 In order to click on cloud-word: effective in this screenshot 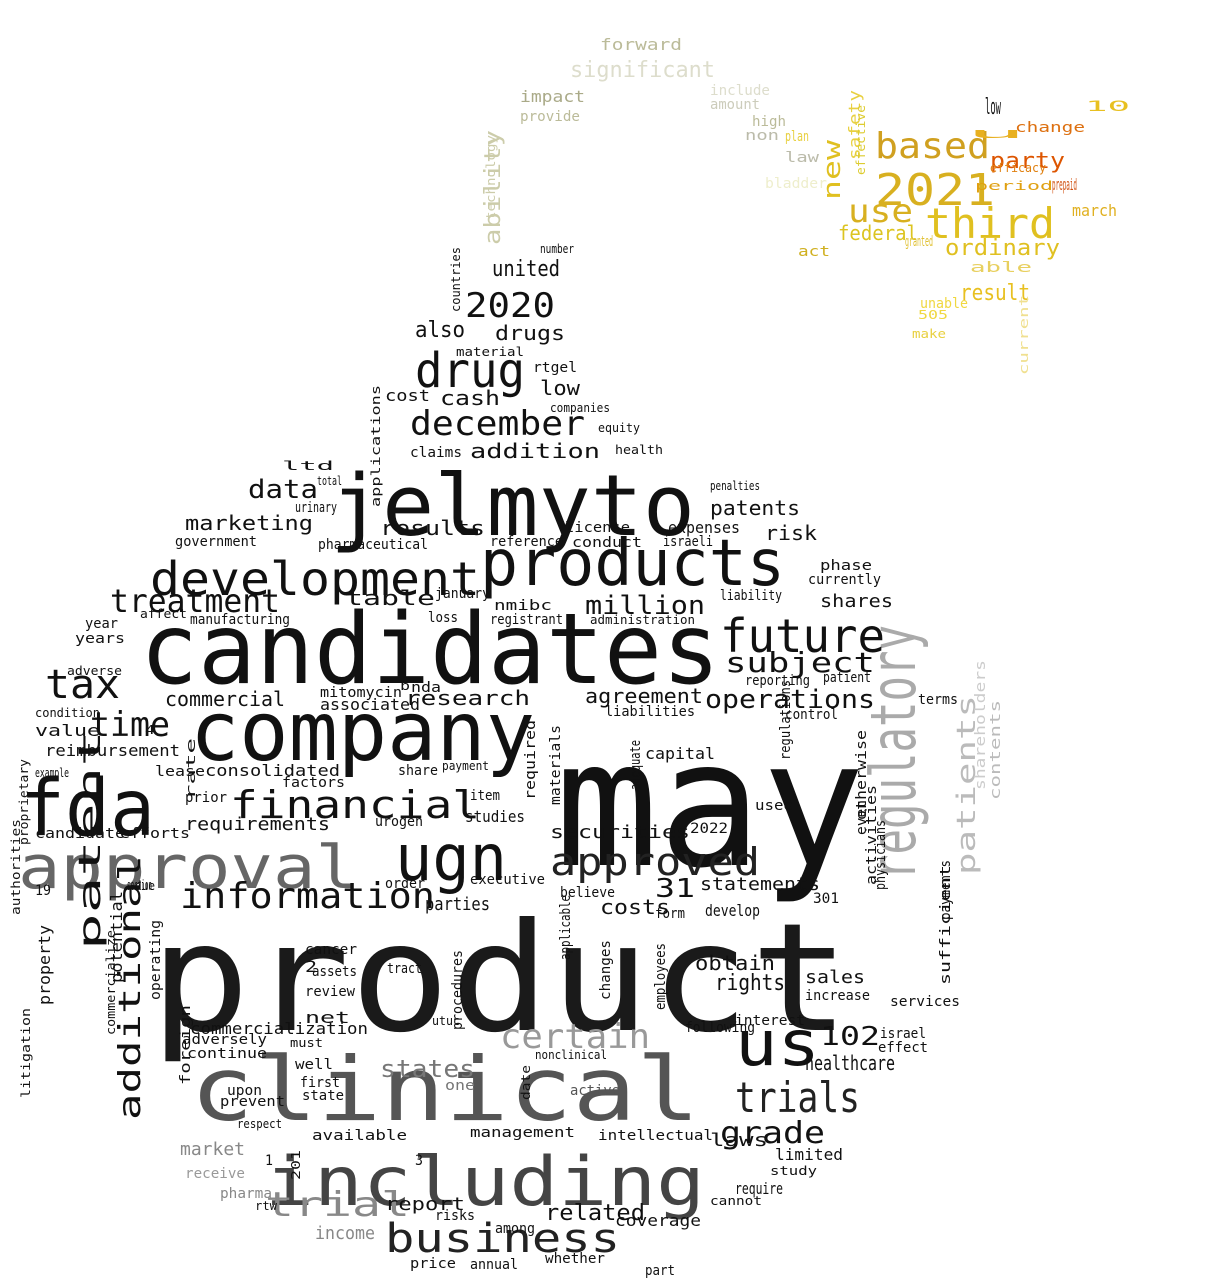, I will do `click(861, 140)`.